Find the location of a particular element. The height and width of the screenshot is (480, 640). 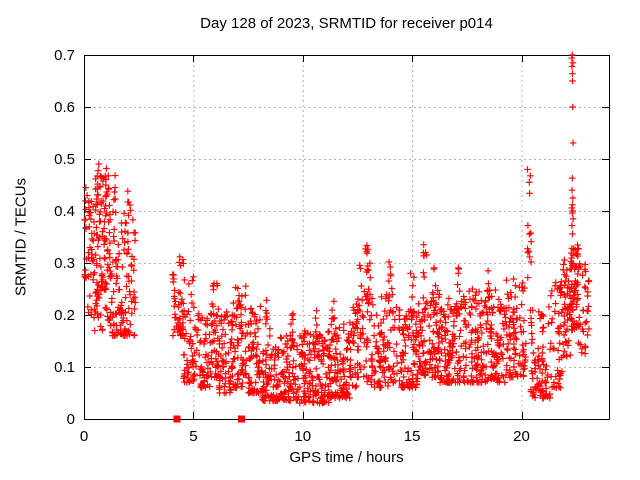

y-tick-label: 0.1 is located at coordinates (64, 367).